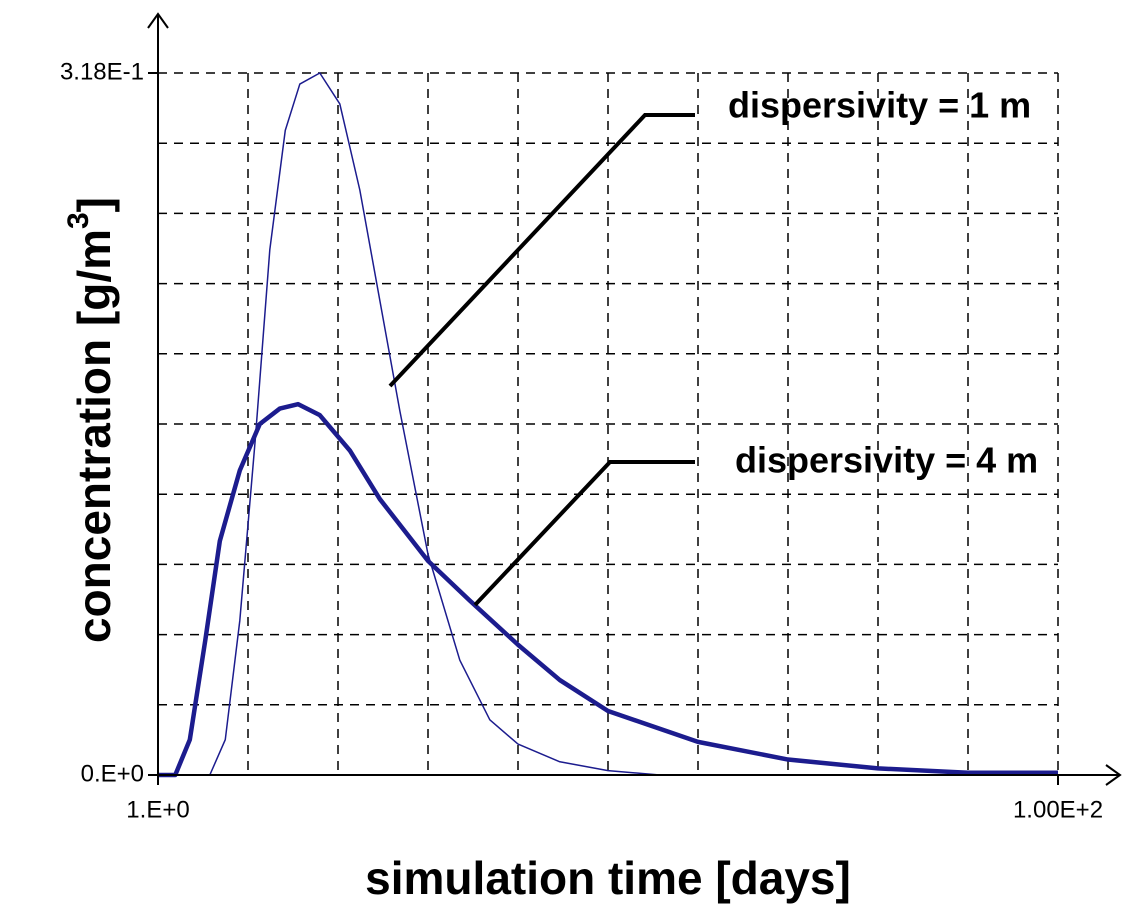 Image resolution: width=1128 pixels, height=919 pixels. What do you see at coordinates (1058, 809) in the screenshot?
I see `x-tick-label: 1.00E+2` at bounding box center [1058, 809].